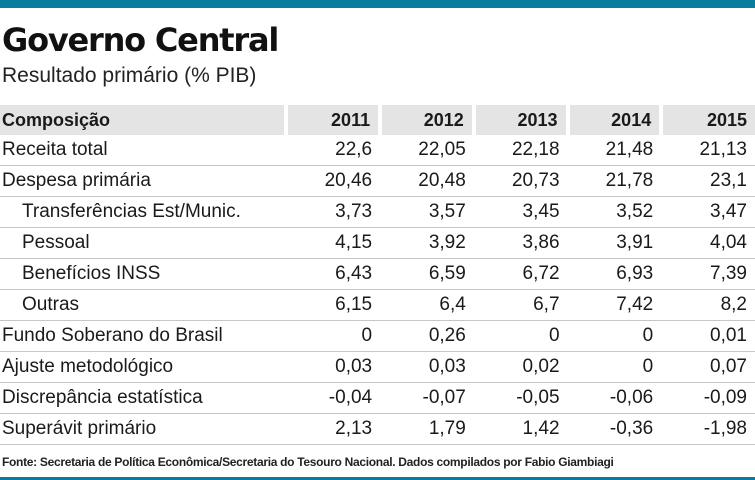  I want to click on table-cell: -1,98, so click(708, 429).